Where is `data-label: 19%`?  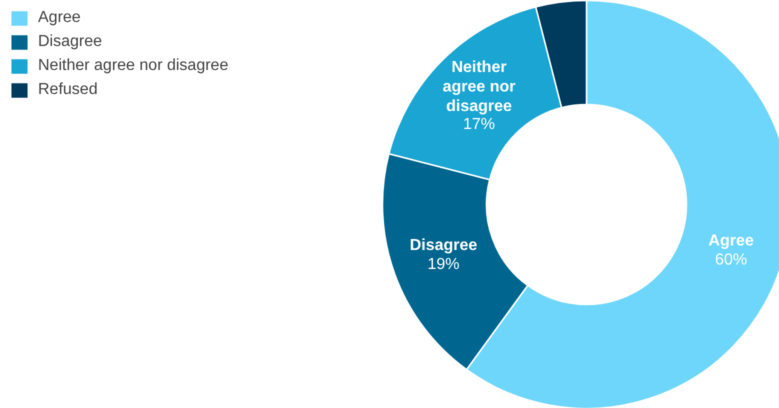 data-label: 19% is located at coordinates (443, 264).